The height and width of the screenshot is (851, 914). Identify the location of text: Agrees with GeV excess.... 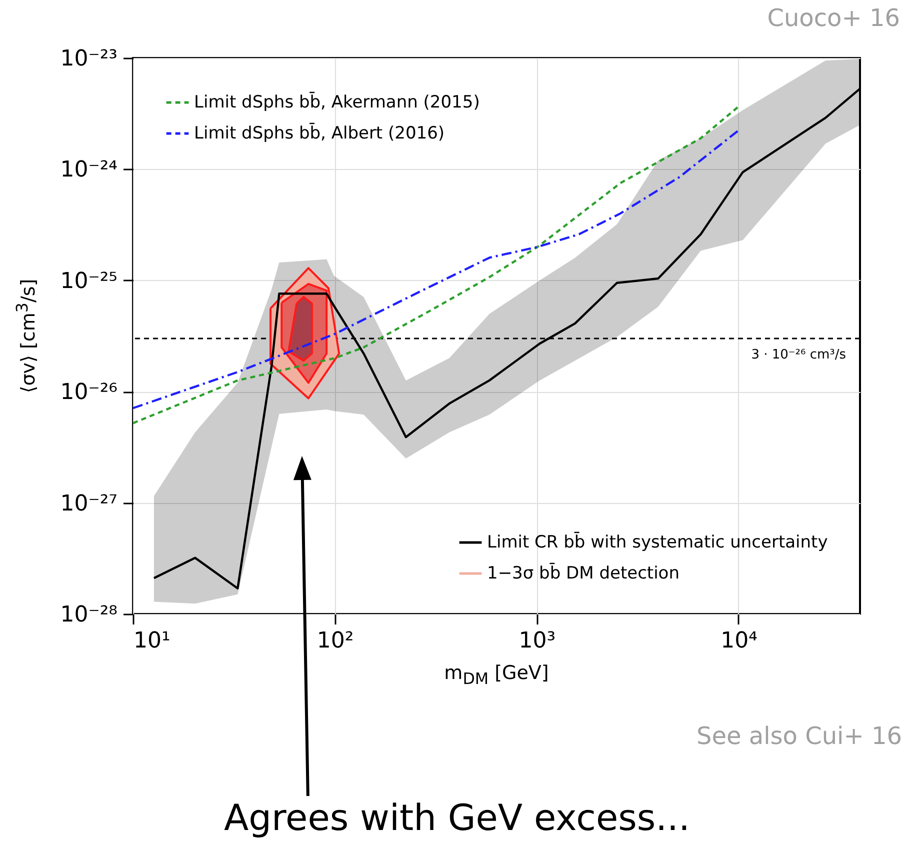
(457, 818).